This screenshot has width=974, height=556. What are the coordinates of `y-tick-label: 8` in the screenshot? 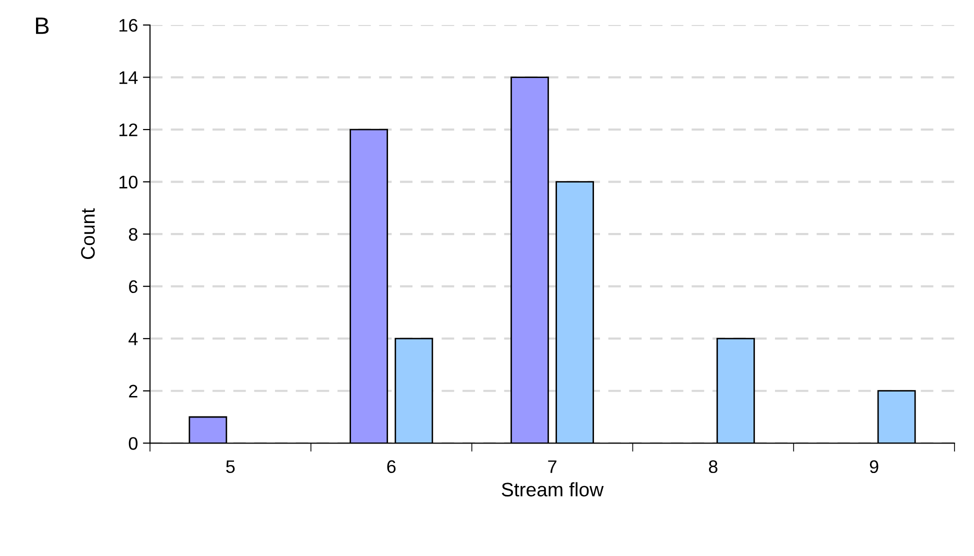 It's located at (133, 234).